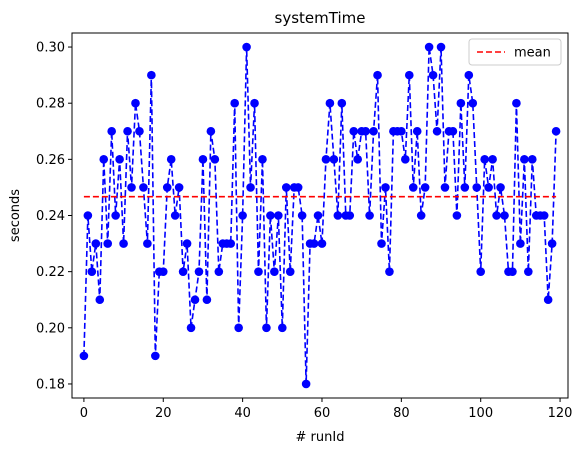  Describe the element at coordinates (50, 328) in the screenshot. I see `y-tick-label: 0.20` at that location.